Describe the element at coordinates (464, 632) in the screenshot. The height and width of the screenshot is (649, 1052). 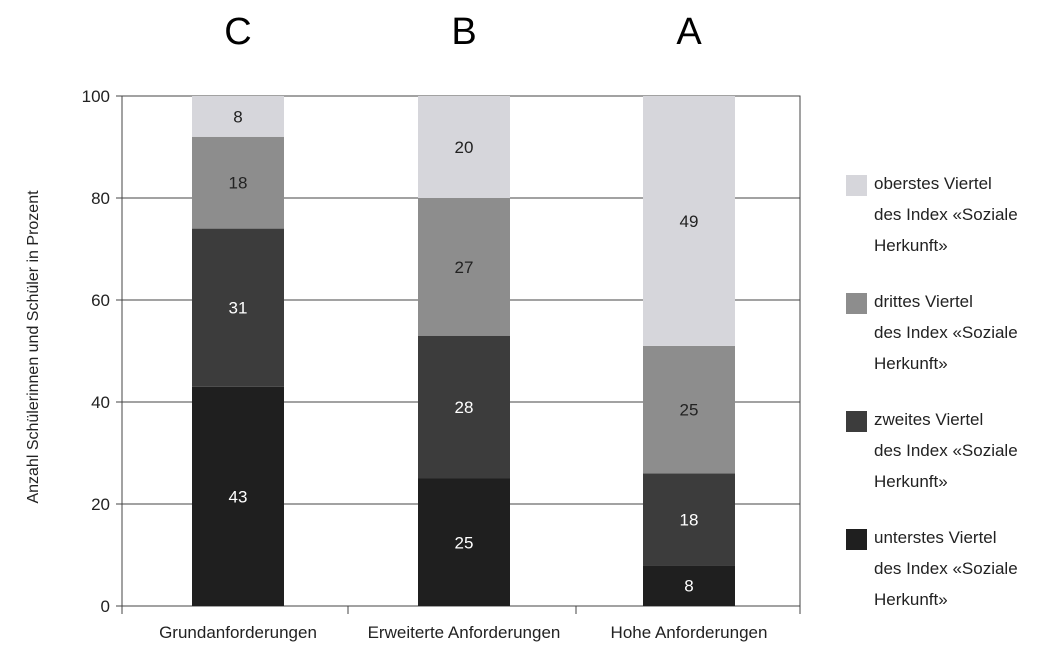
I see `x-tick-label: Erweiterte Anforderungen` at that location.